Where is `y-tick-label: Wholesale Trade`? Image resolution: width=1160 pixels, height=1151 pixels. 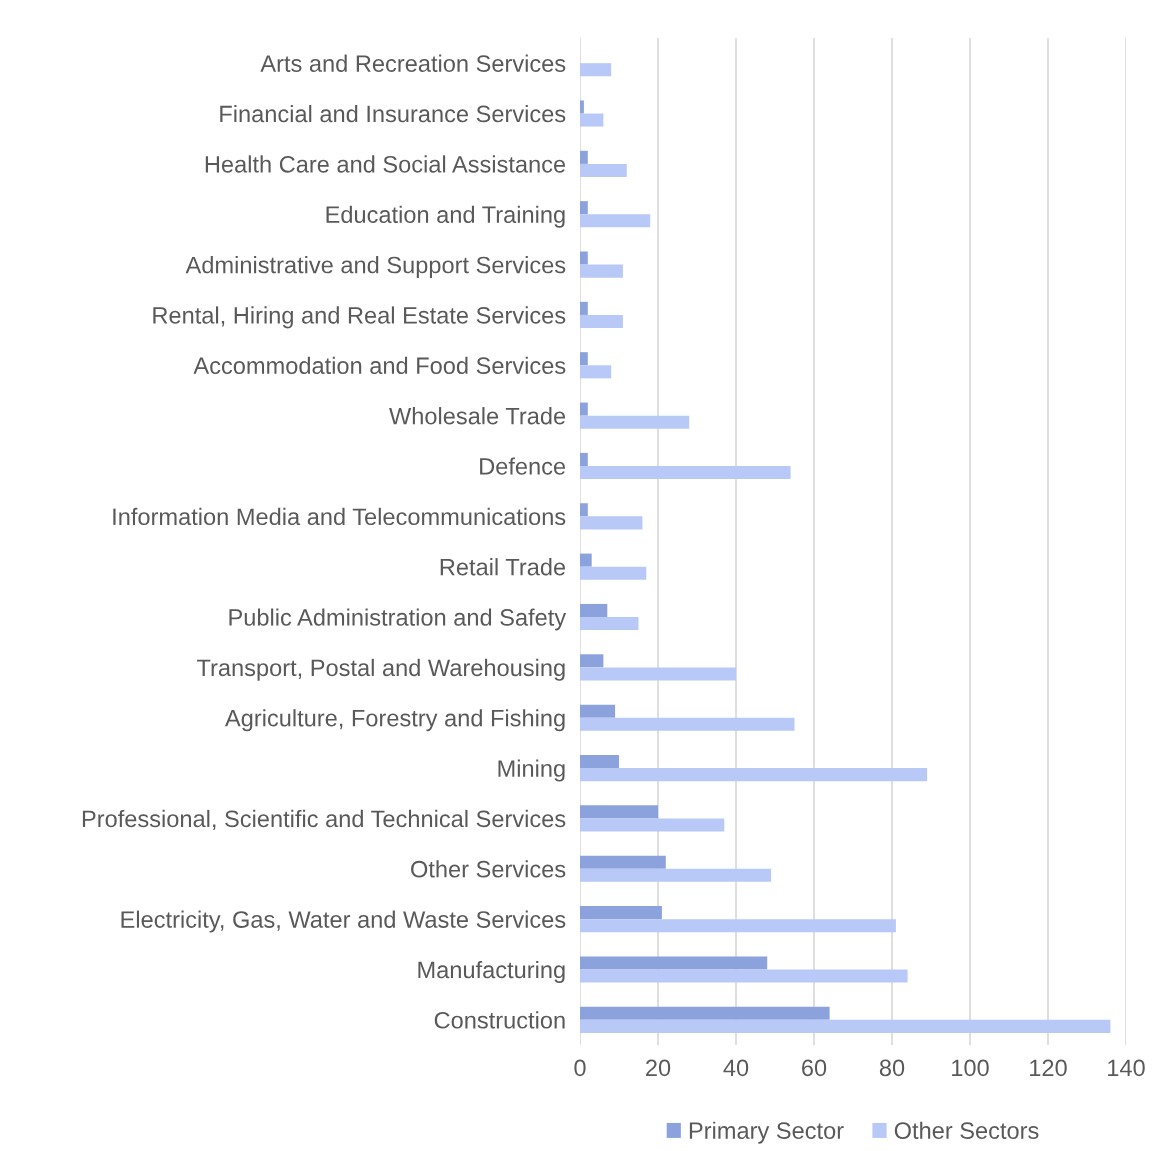
y-tick-label: Wholesale Trade is located at coordinates (477, 416).